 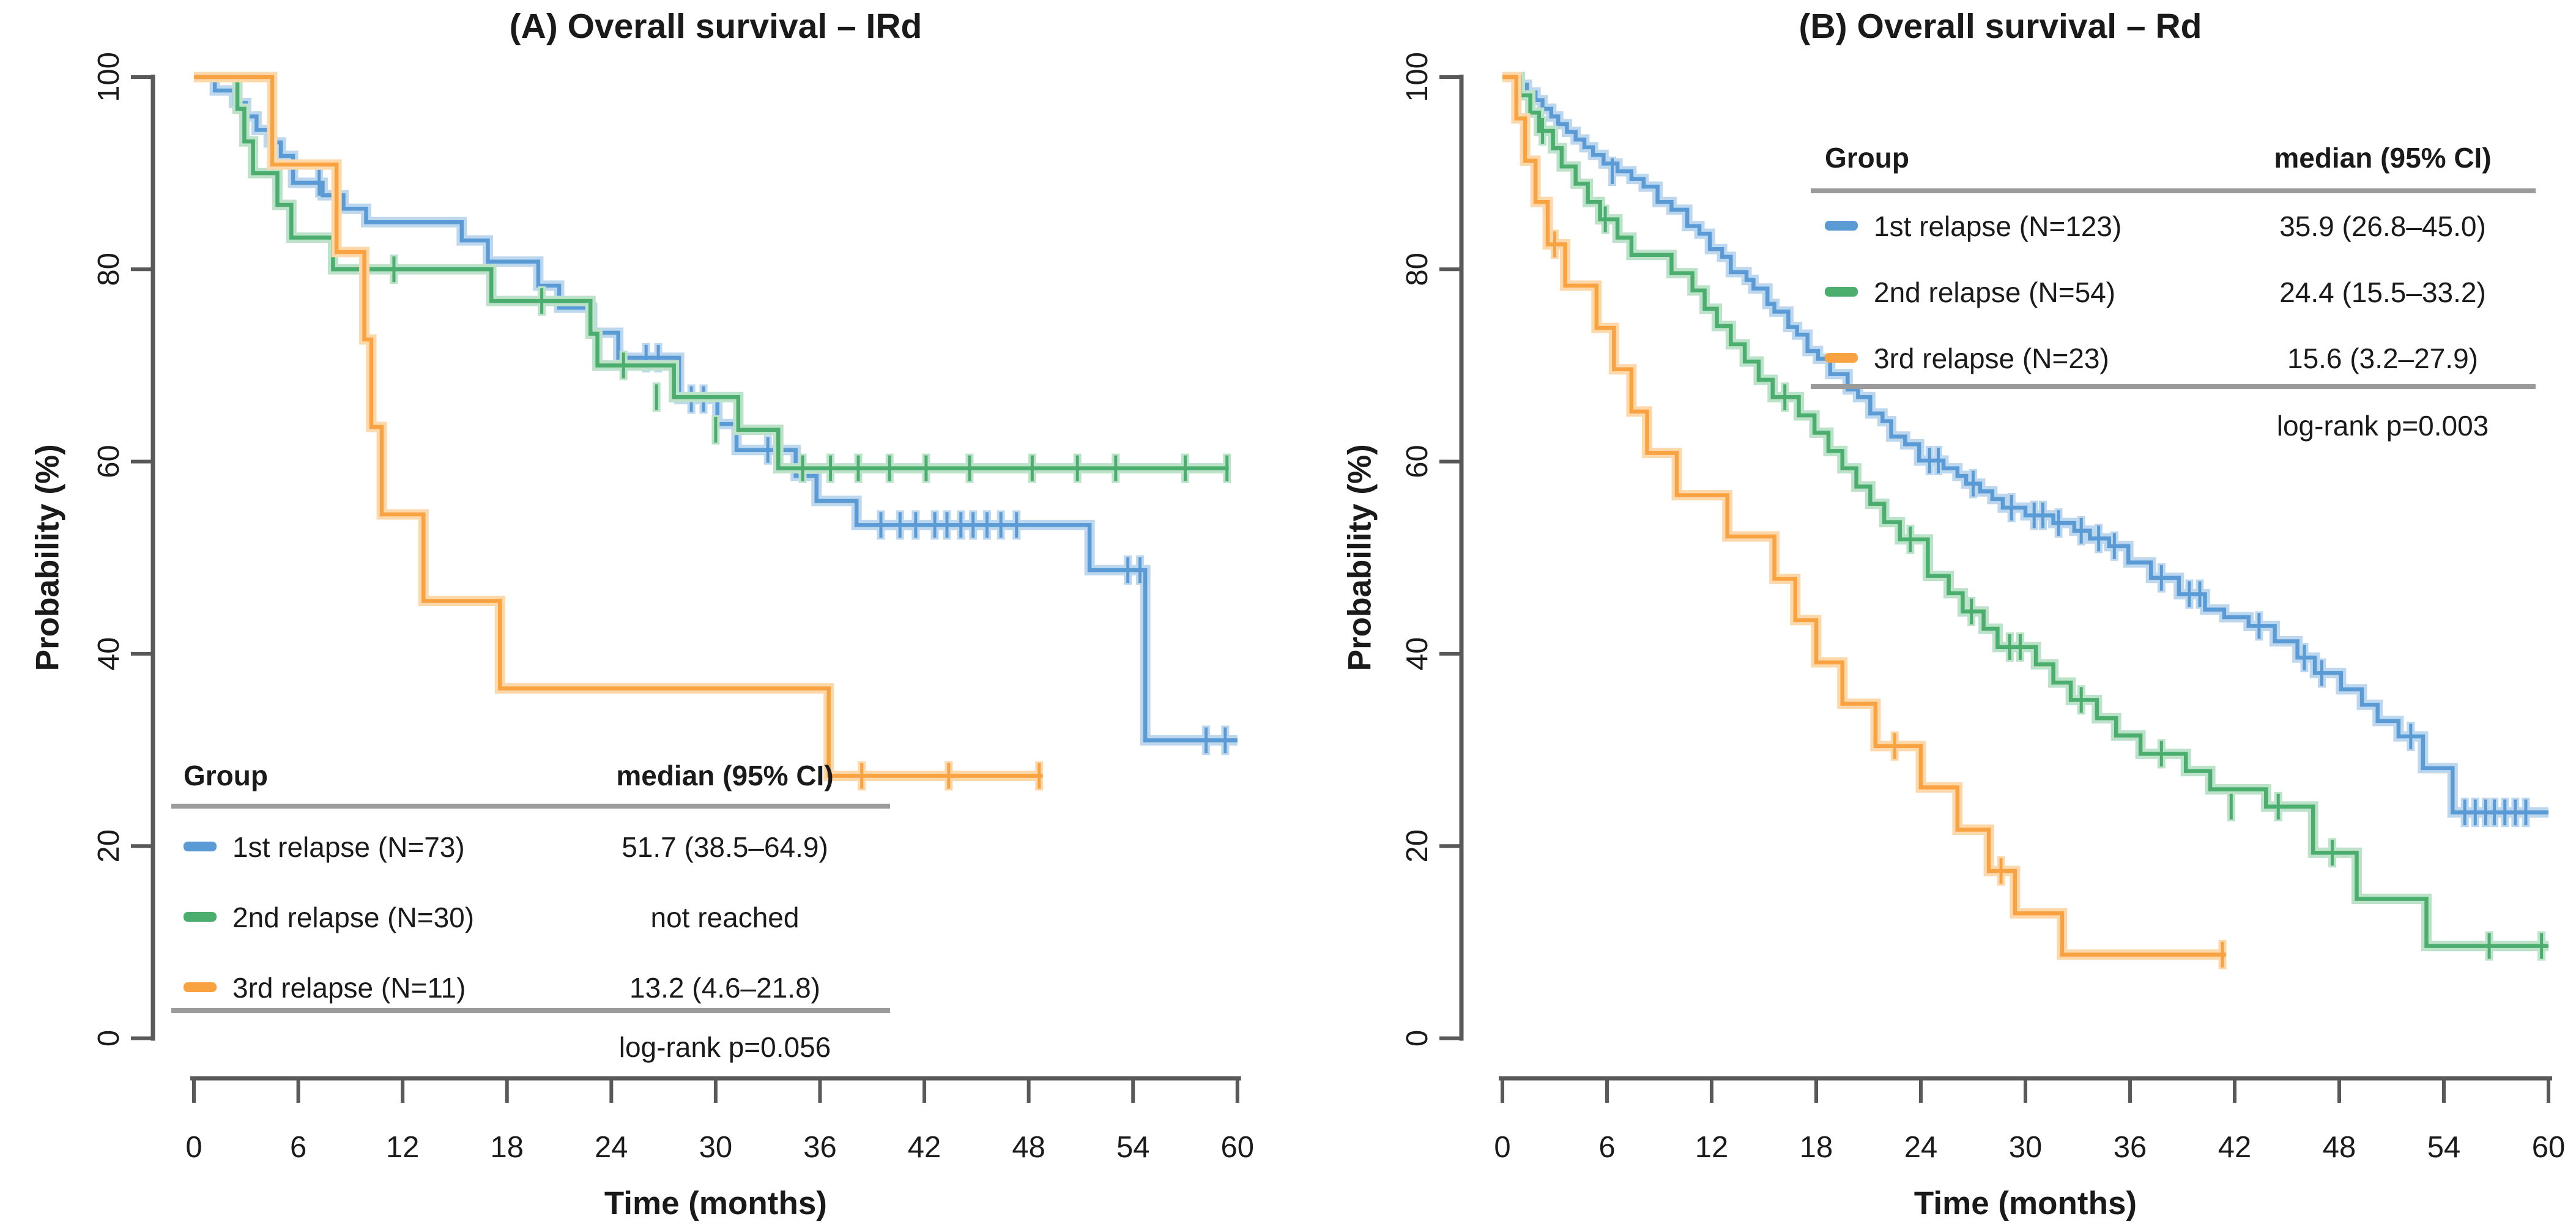 What do you see at coordinates (725, 1047) in the screenshot?
I see `logrank-pvalue: log-rank p=0.056` at bounding box center [725, 1047].